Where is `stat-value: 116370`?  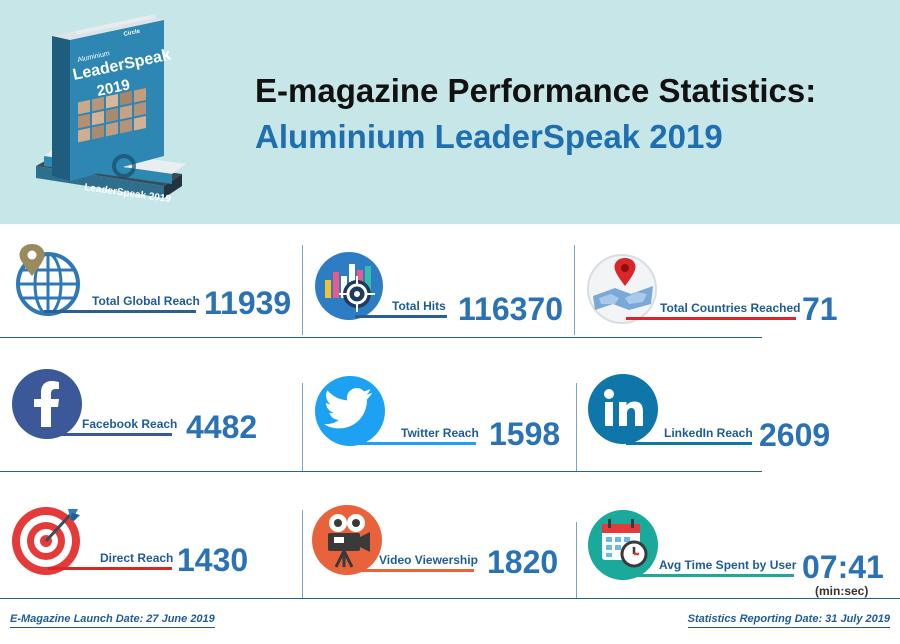 stat-value: 116370 is located at coordinates (511, 309).